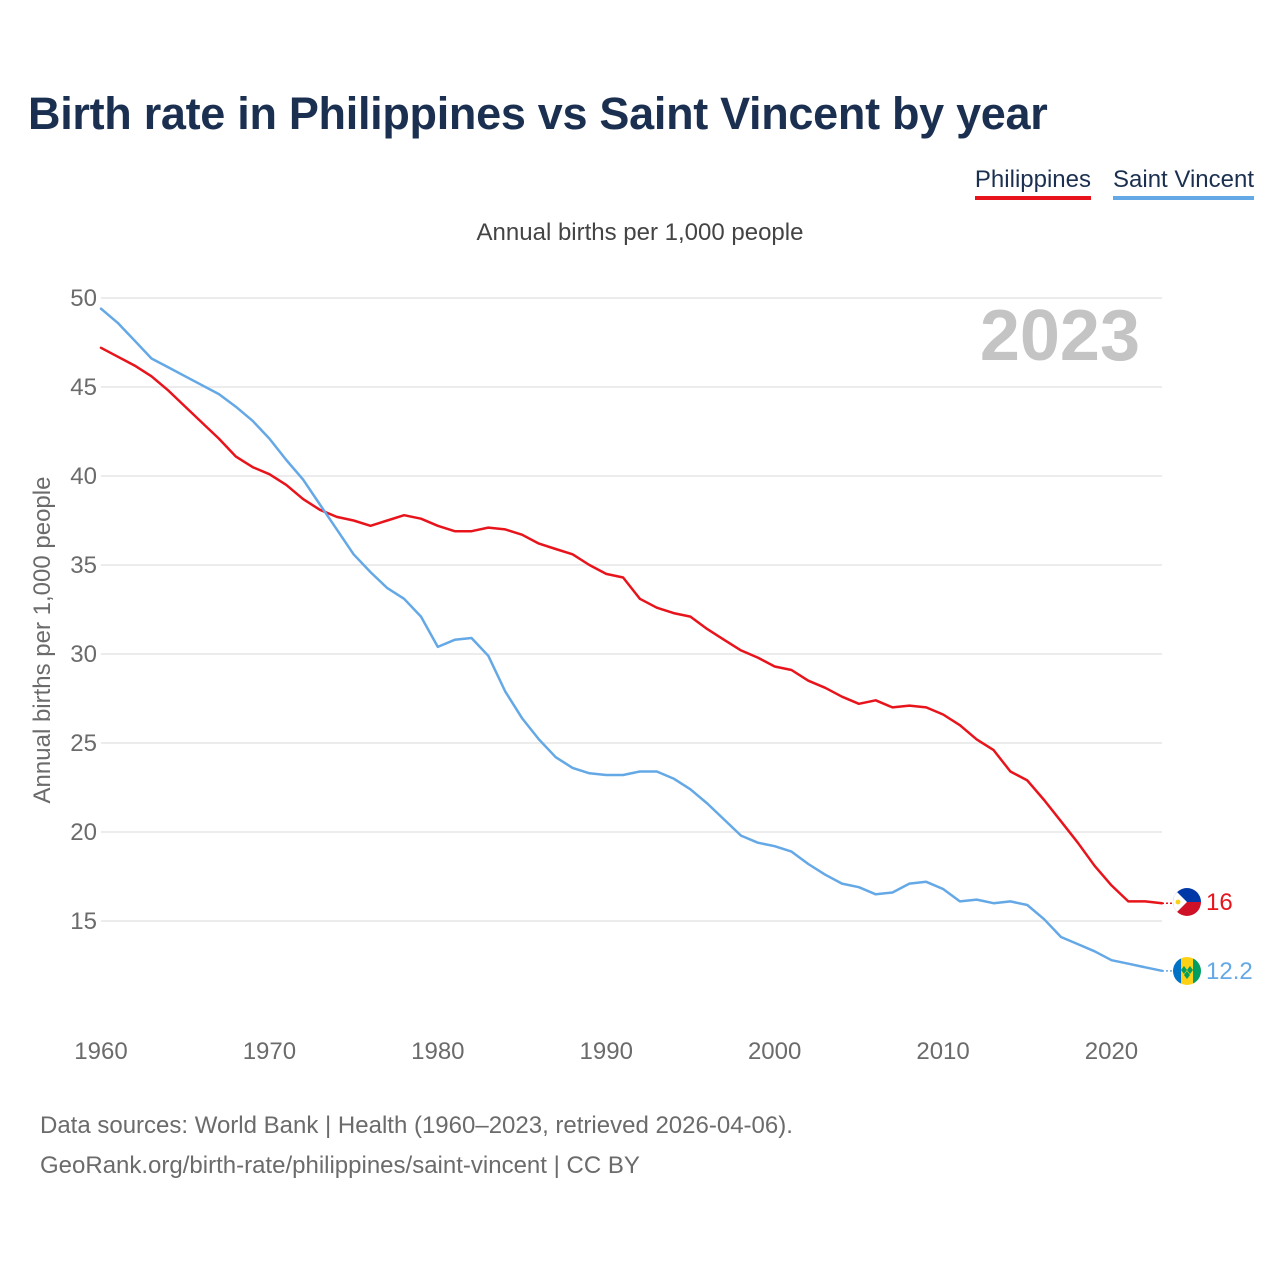 This screenshot has width=1280, height=1280. What do you see at coordinates (942, 1051) in the screenshot?
I see `x-tick-label: 2010` at bounding box center [942, 1051].